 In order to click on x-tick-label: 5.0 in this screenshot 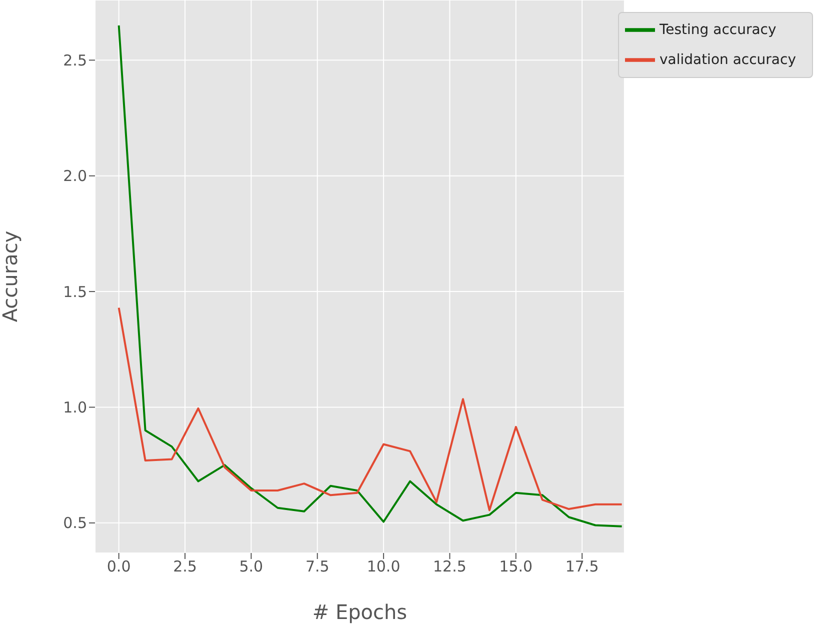, I will do `click(251, 567)`.